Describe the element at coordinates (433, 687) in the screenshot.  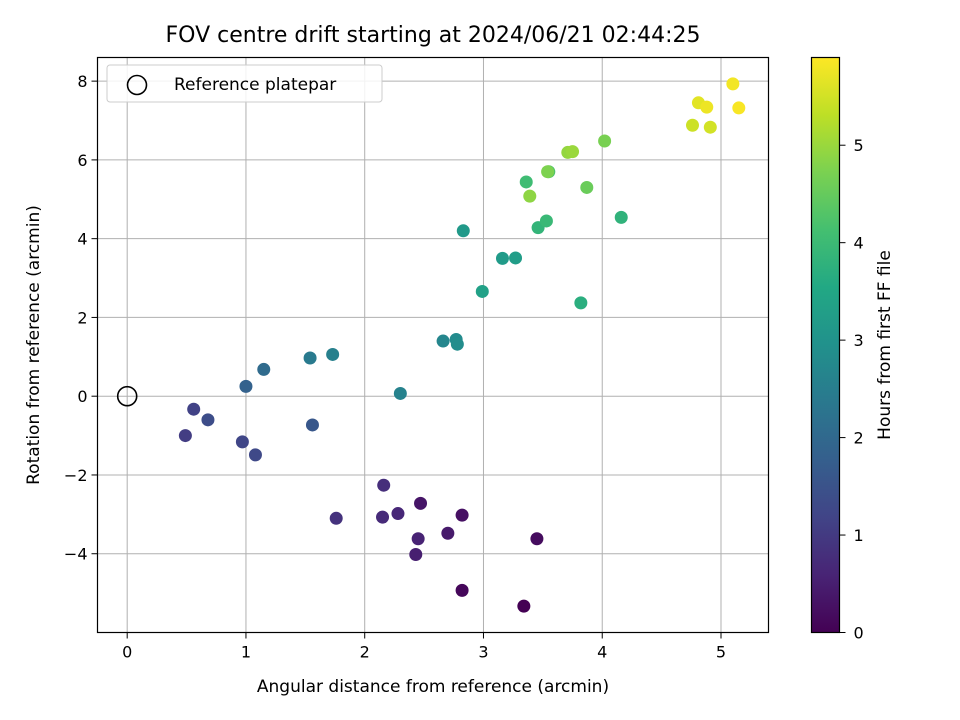
I see `x-axis-label: Angular distance from reference (arcmin)` at that location.